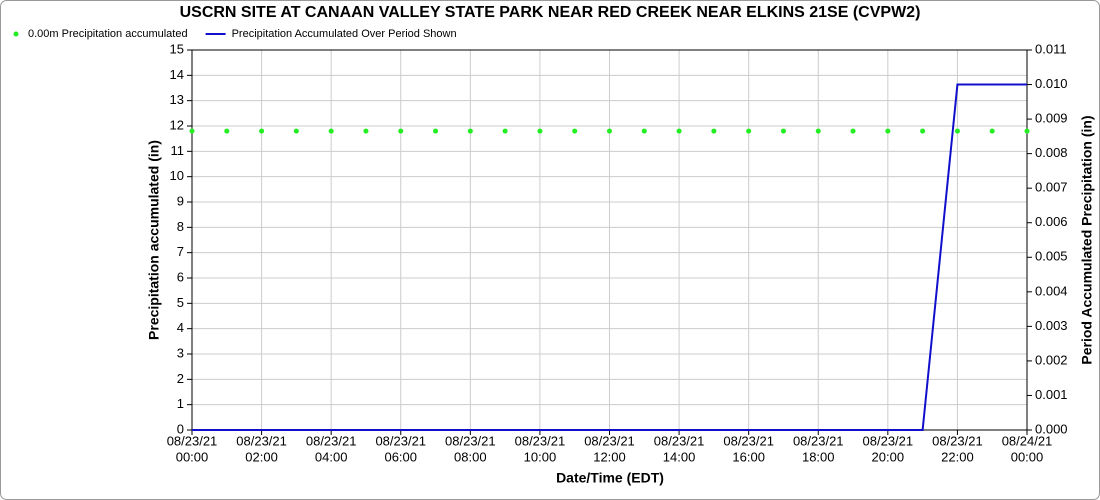 The image size is (1100, 500). I want to click on legend-marker, so click(16, 34).